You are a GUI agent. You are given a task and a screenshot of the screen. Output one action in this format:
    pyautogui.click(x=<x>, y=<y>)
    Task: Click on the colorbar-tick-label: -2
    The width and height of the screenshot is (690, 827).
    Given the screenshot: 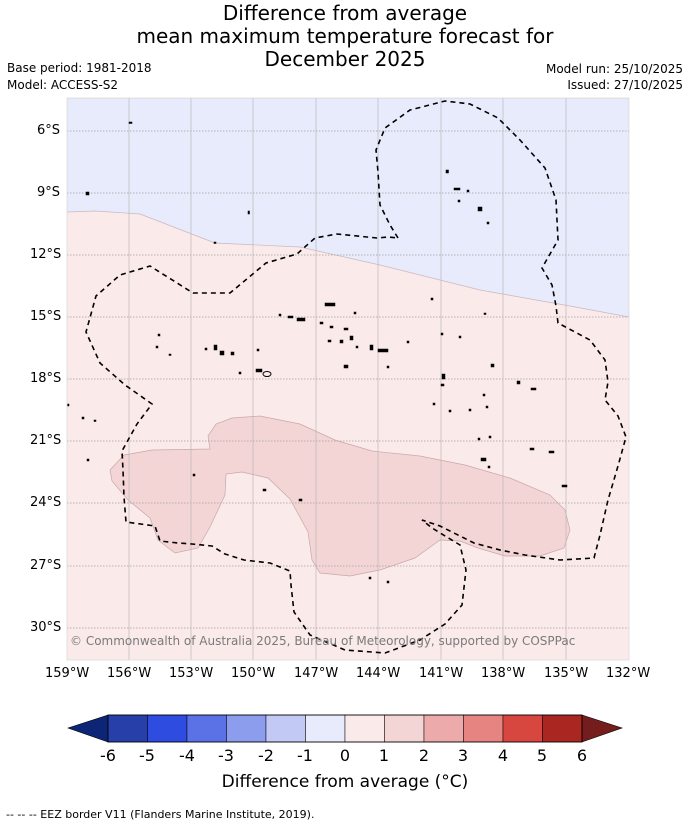 What is the action you would take?
    pyautogui.click(x=266, y=755)
    